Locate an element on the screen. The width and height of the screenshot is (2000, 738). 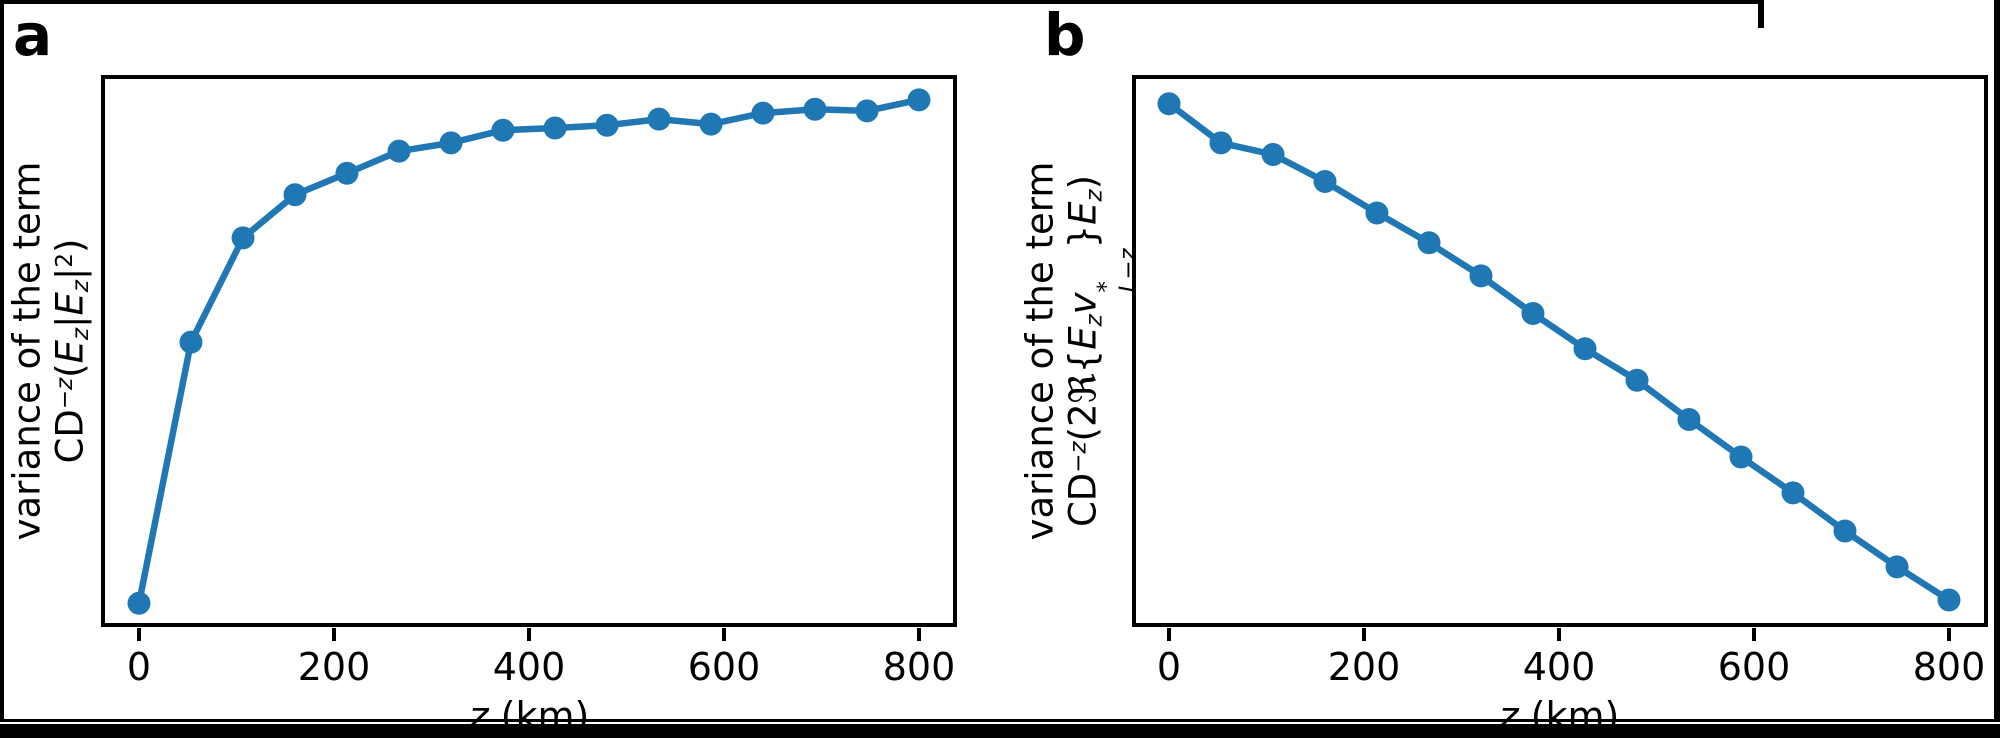
frame-bottom-bar is located at coordinates (1000, 731).